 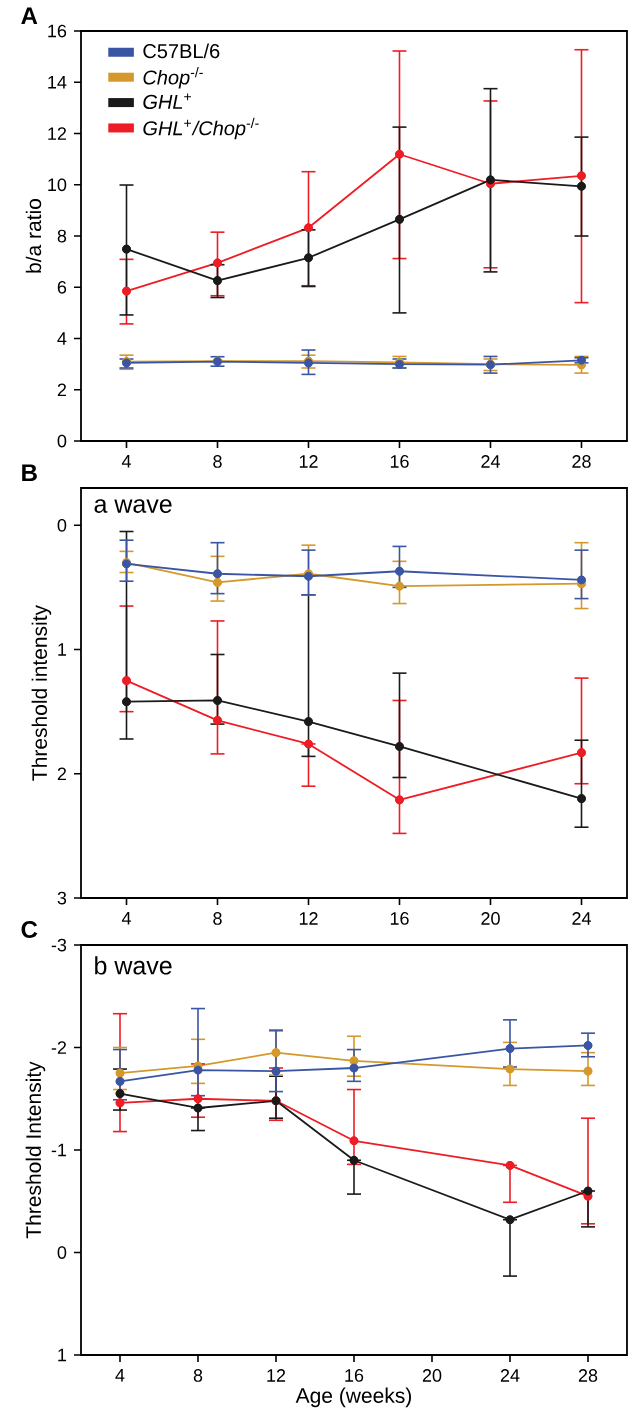 What do you see at coordinates (167, 101) in the screenshot?
I see `legend-label: GHL$^{+}$` at bounding box center [167, 101].